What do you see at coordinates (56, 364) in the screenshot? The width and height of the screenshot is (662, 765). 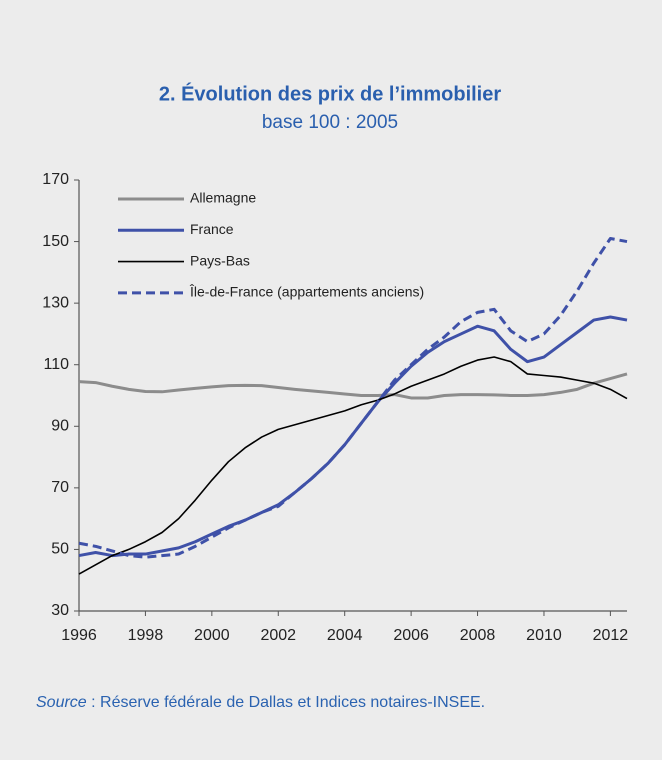 I see `y-tick-label: 110` at bounding box center [56, 364].